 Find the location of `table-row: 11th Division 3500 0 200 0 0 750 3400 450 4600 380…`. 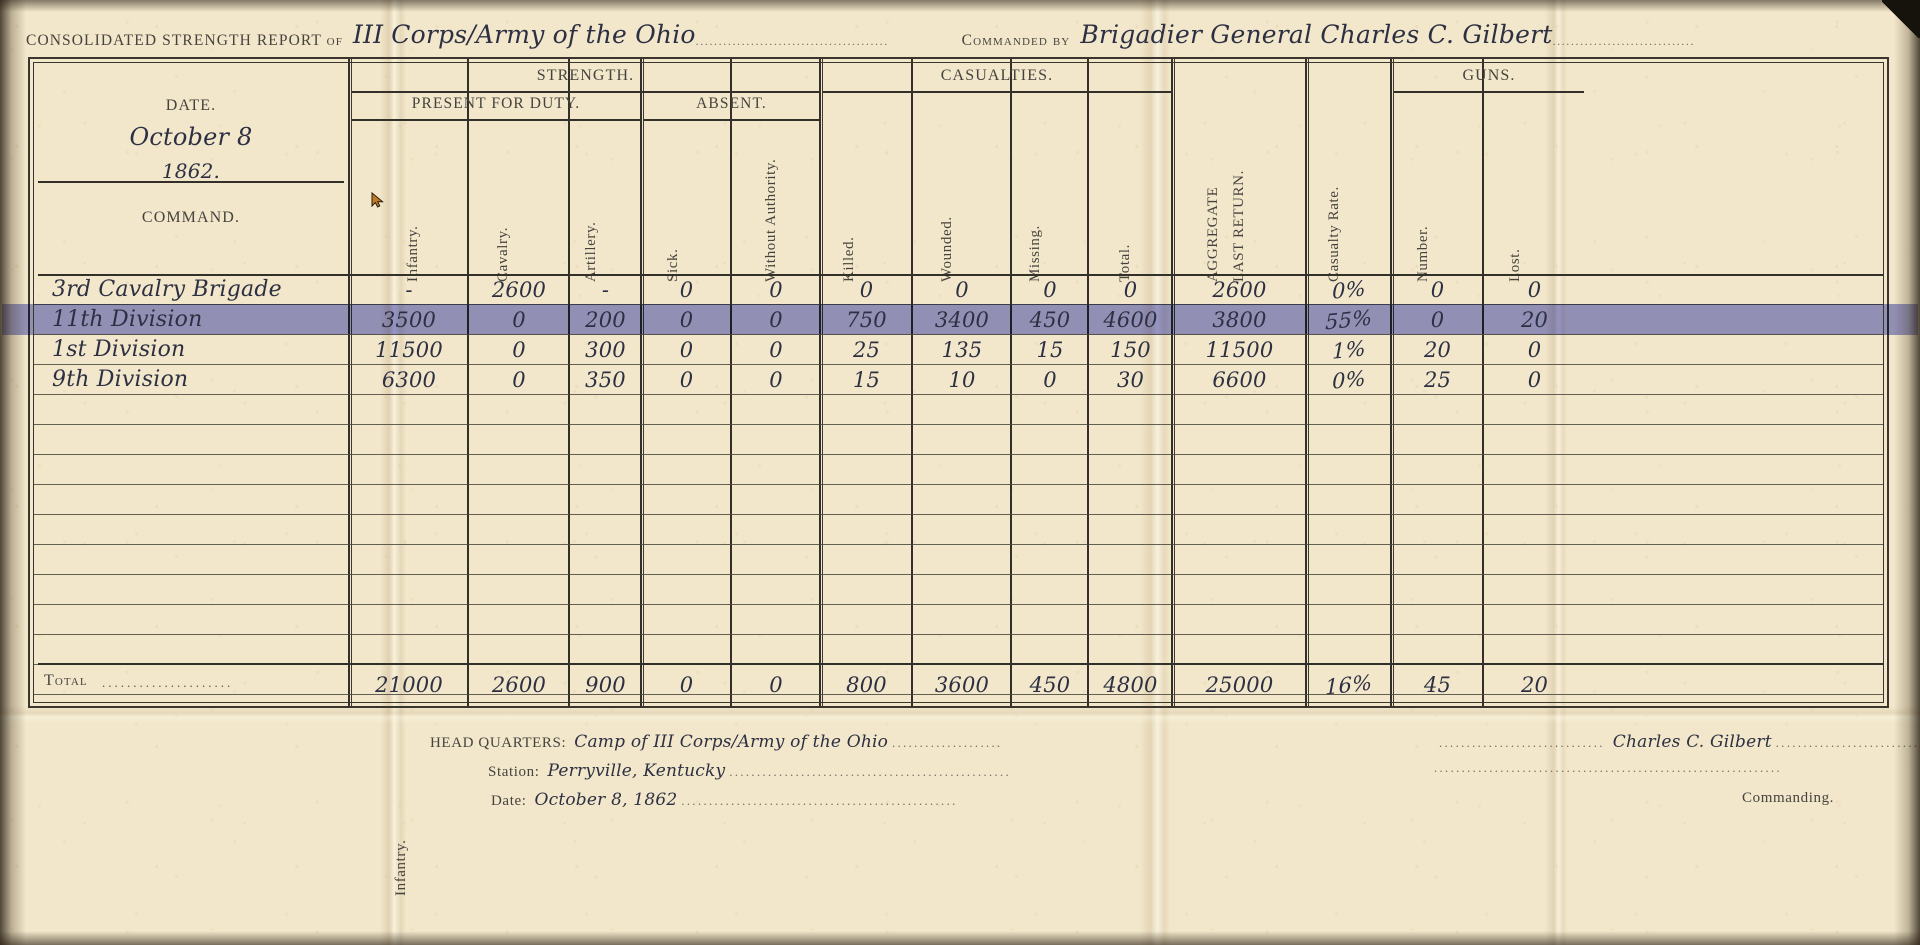

table-row: 11th Division 3500 0 200 0 0 750 3400 450 4600 380… is located at coordinates (960, 319).